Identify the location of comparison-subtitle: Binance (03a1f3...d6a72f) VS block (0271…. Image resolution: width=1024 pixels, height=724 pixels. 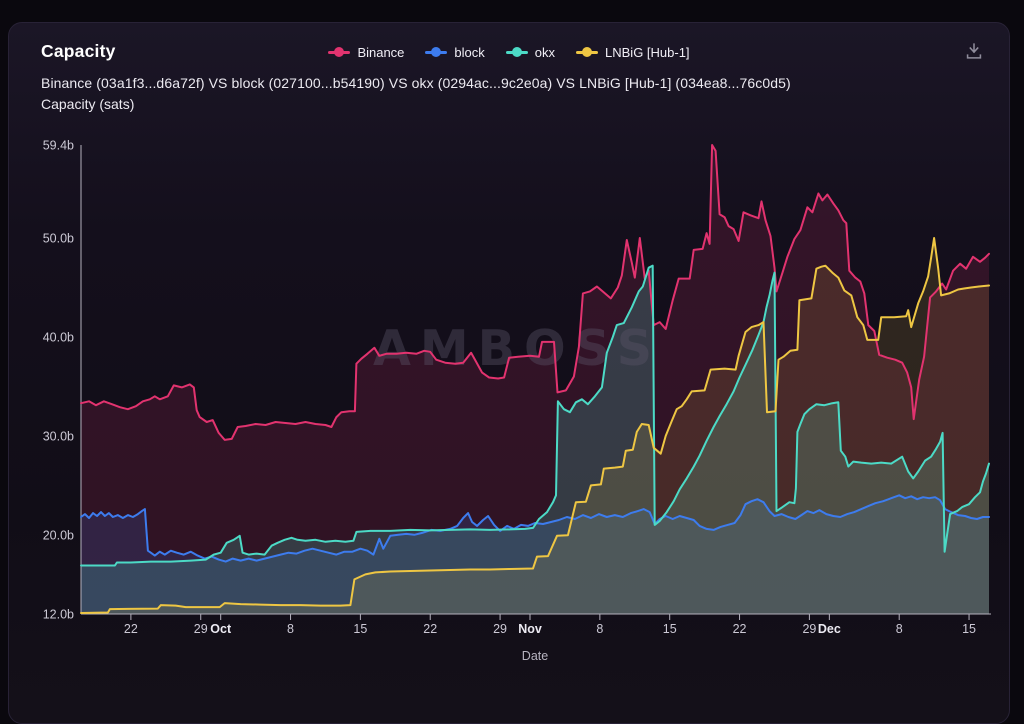
(416, 83).